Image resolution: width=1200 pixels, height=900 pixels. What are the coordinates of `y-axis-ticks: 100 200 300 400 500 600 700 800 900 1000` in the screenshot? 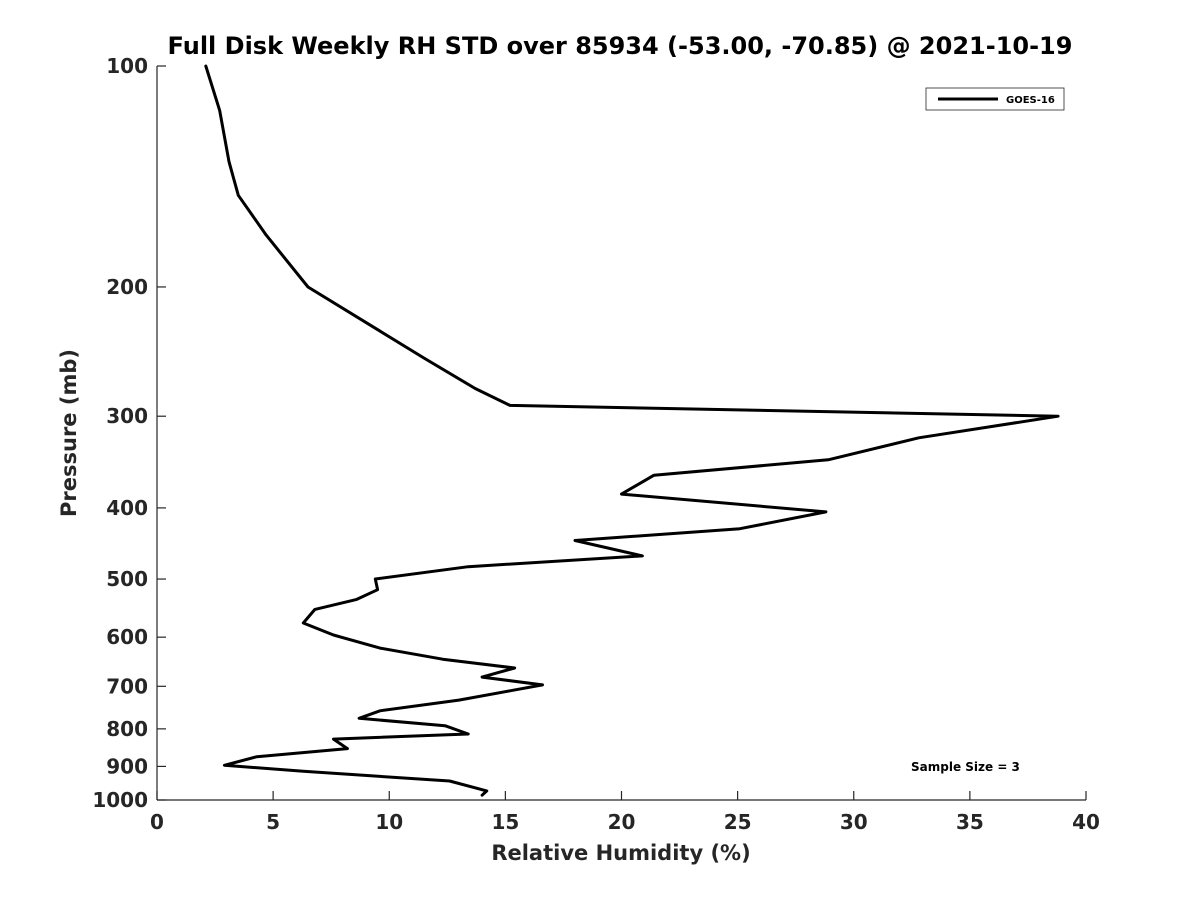 It's located at (129, 433).